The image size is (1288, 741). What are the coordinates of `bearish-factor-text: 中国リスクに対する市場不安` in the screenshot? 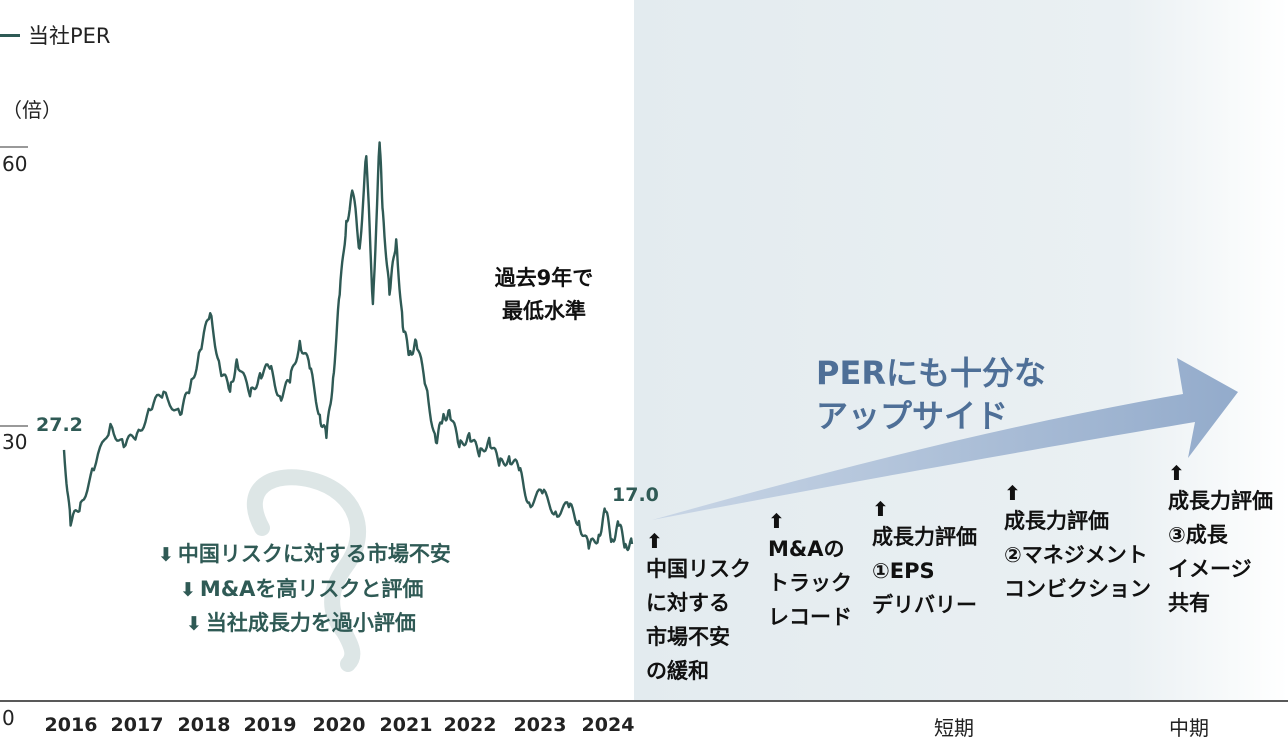 It's located at (314, 554).